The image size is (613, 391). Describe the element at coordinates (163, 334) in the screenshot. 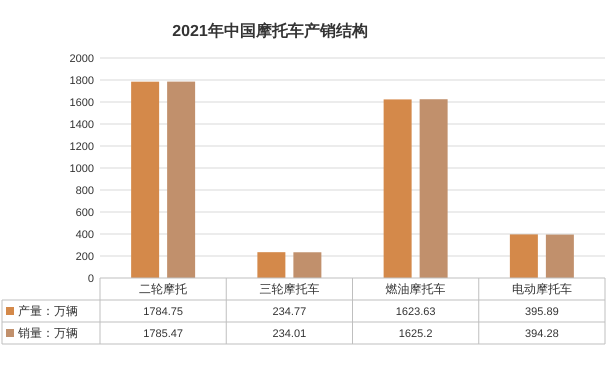

I see `data-label: 1785.47` at that location.